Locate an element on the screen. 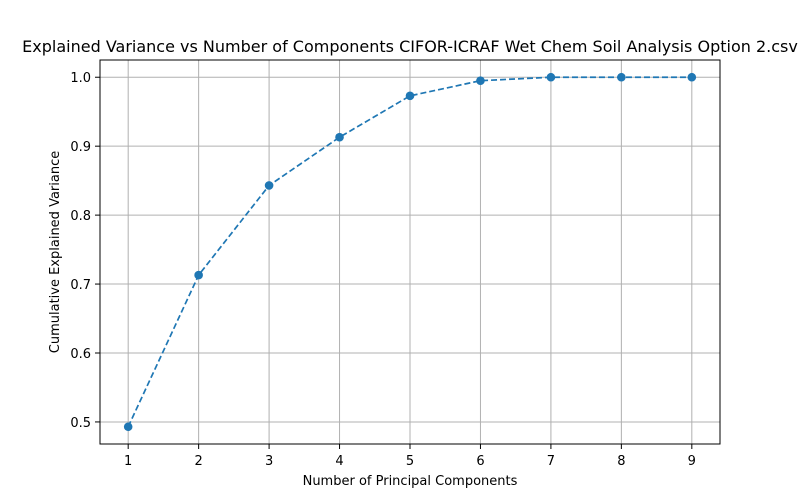 Image resolution: width=800 pixels, height=500 pixels. y-tick-label: 0.8 is located at coordinates (80, 216).